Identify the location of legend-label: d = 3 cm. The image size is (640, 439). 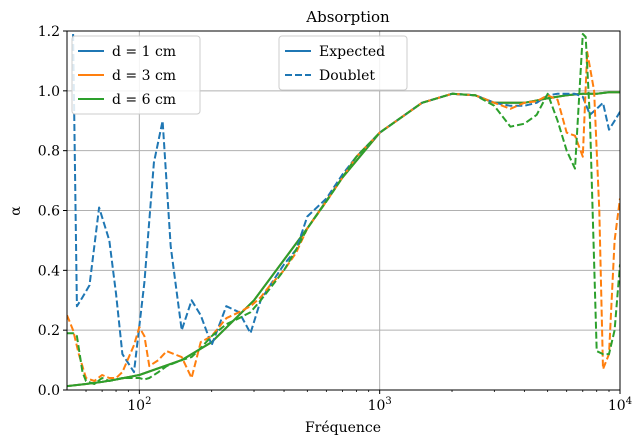
(144, 76).